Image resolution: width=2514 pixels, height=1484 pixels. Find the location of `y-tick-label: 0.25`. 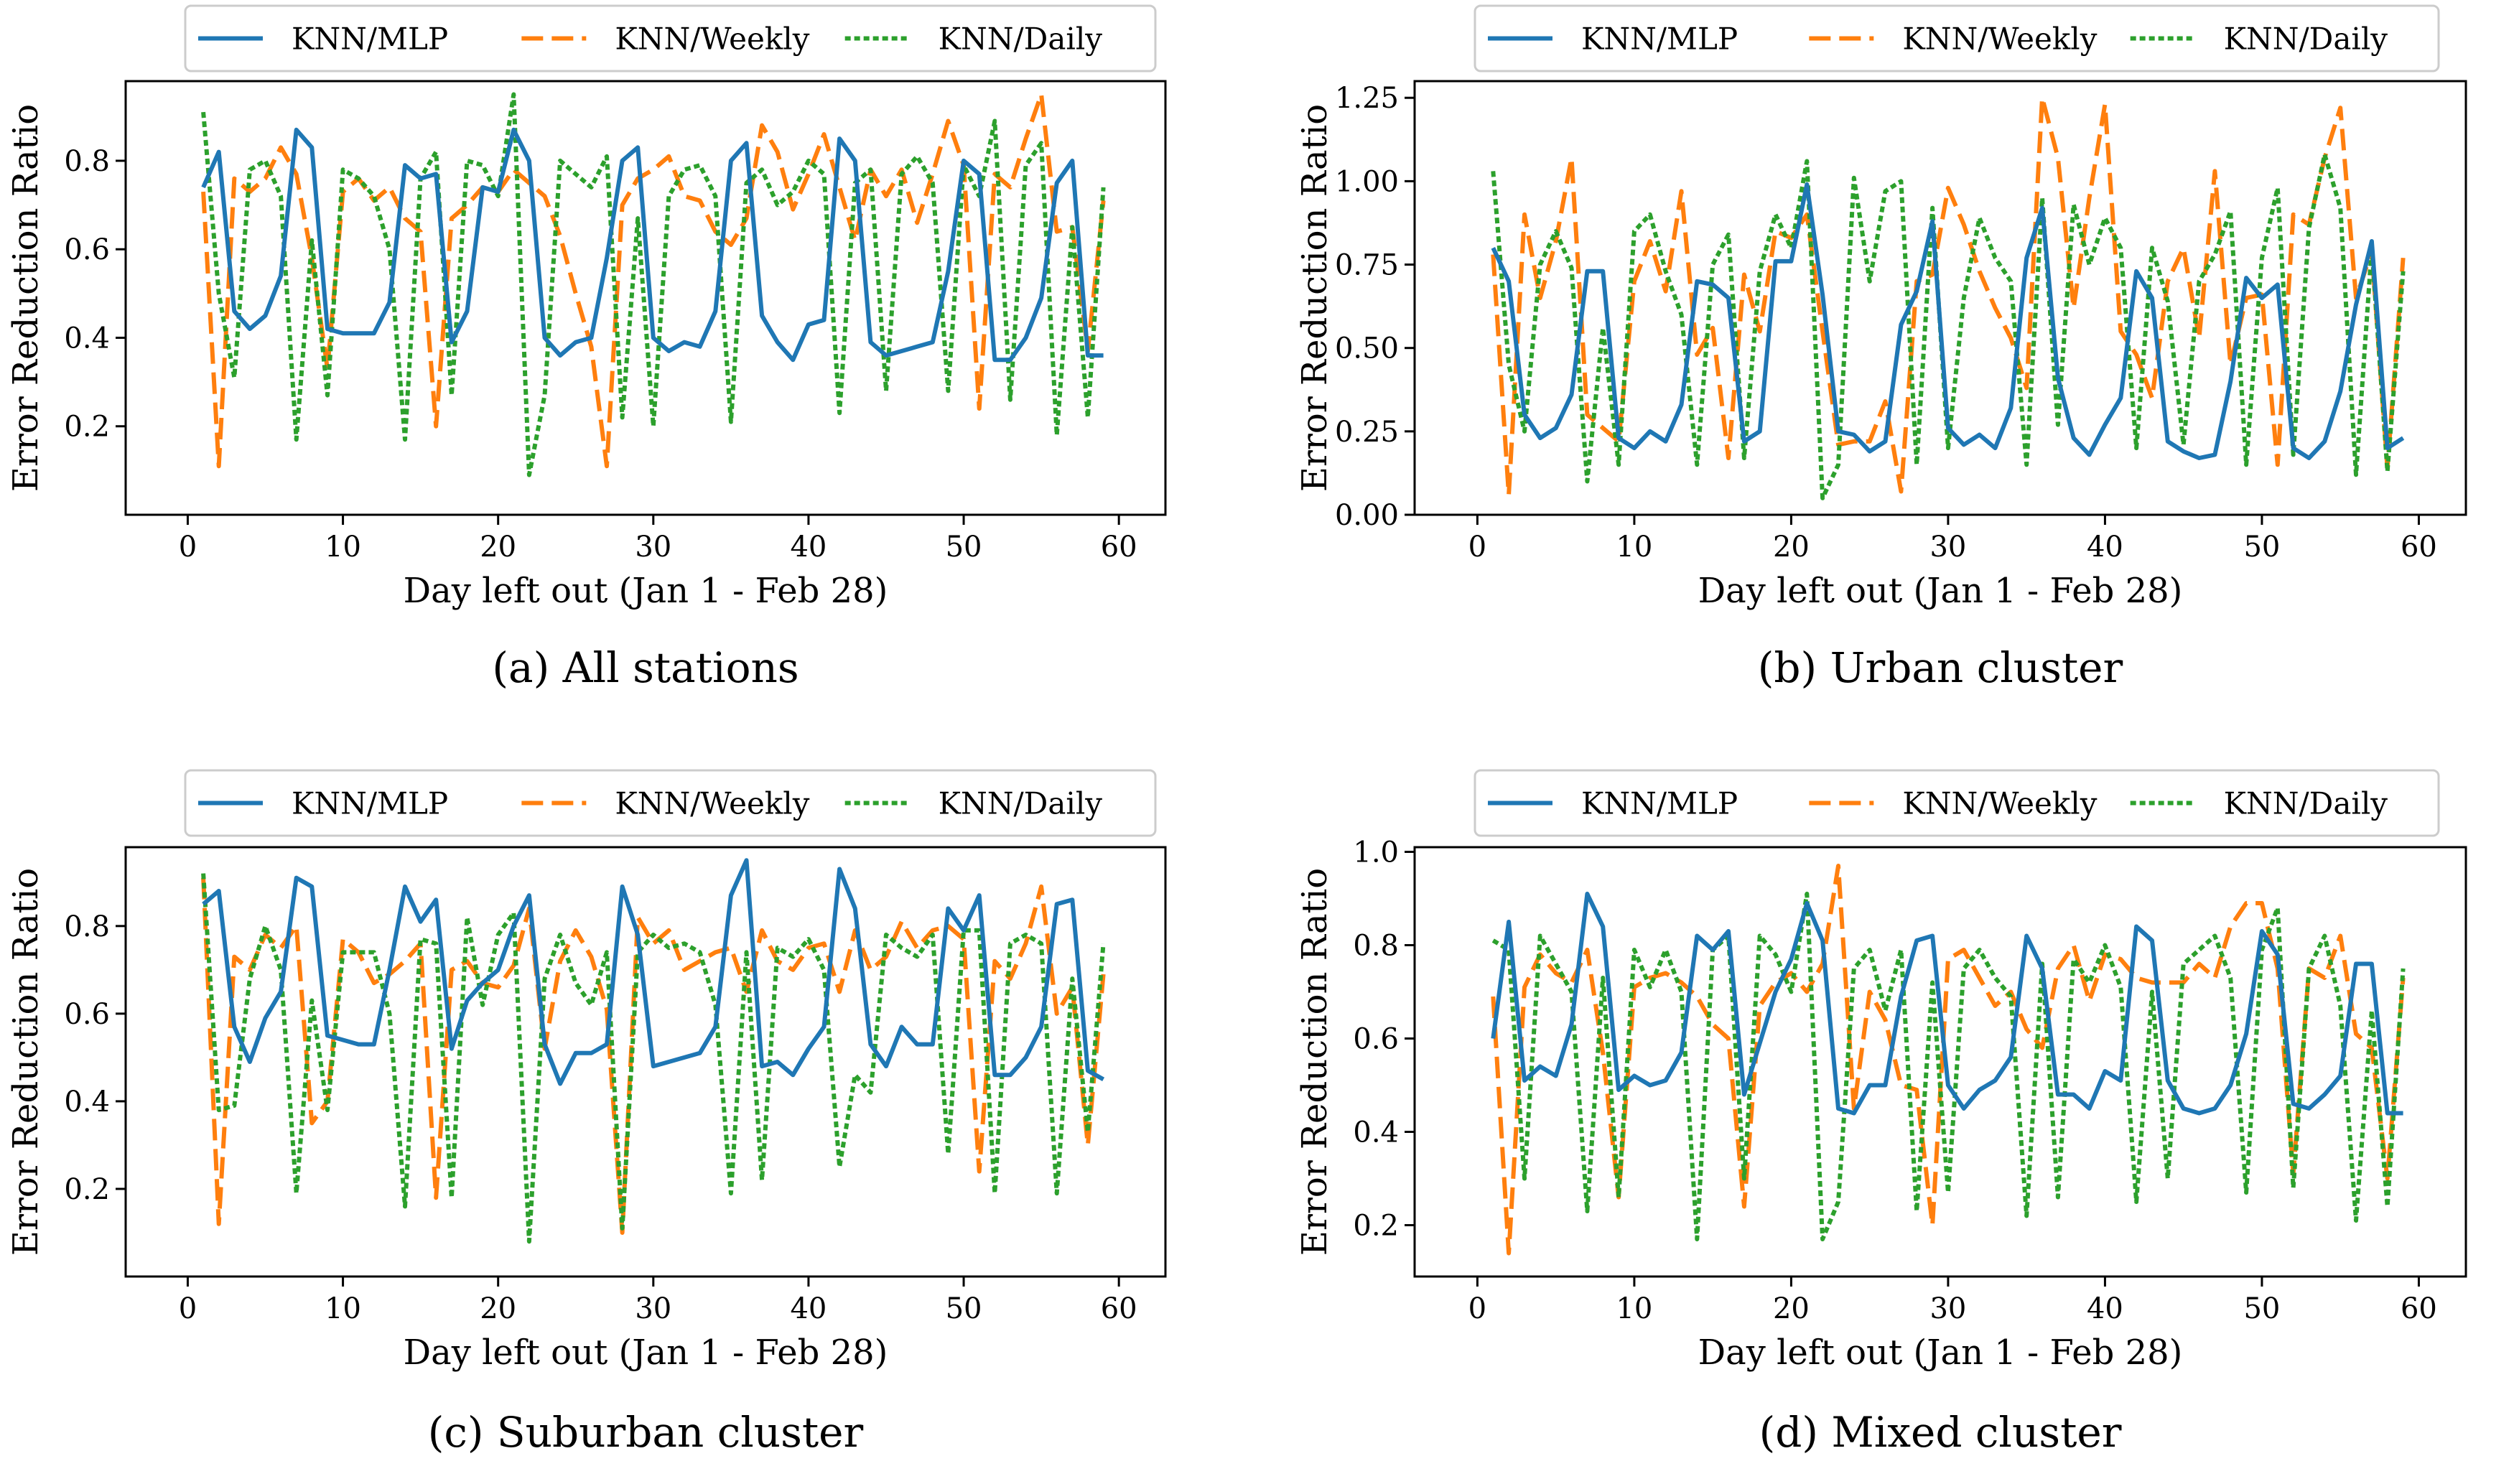

y-tick-label: 0.25 is located at coordinates (1367, 432).